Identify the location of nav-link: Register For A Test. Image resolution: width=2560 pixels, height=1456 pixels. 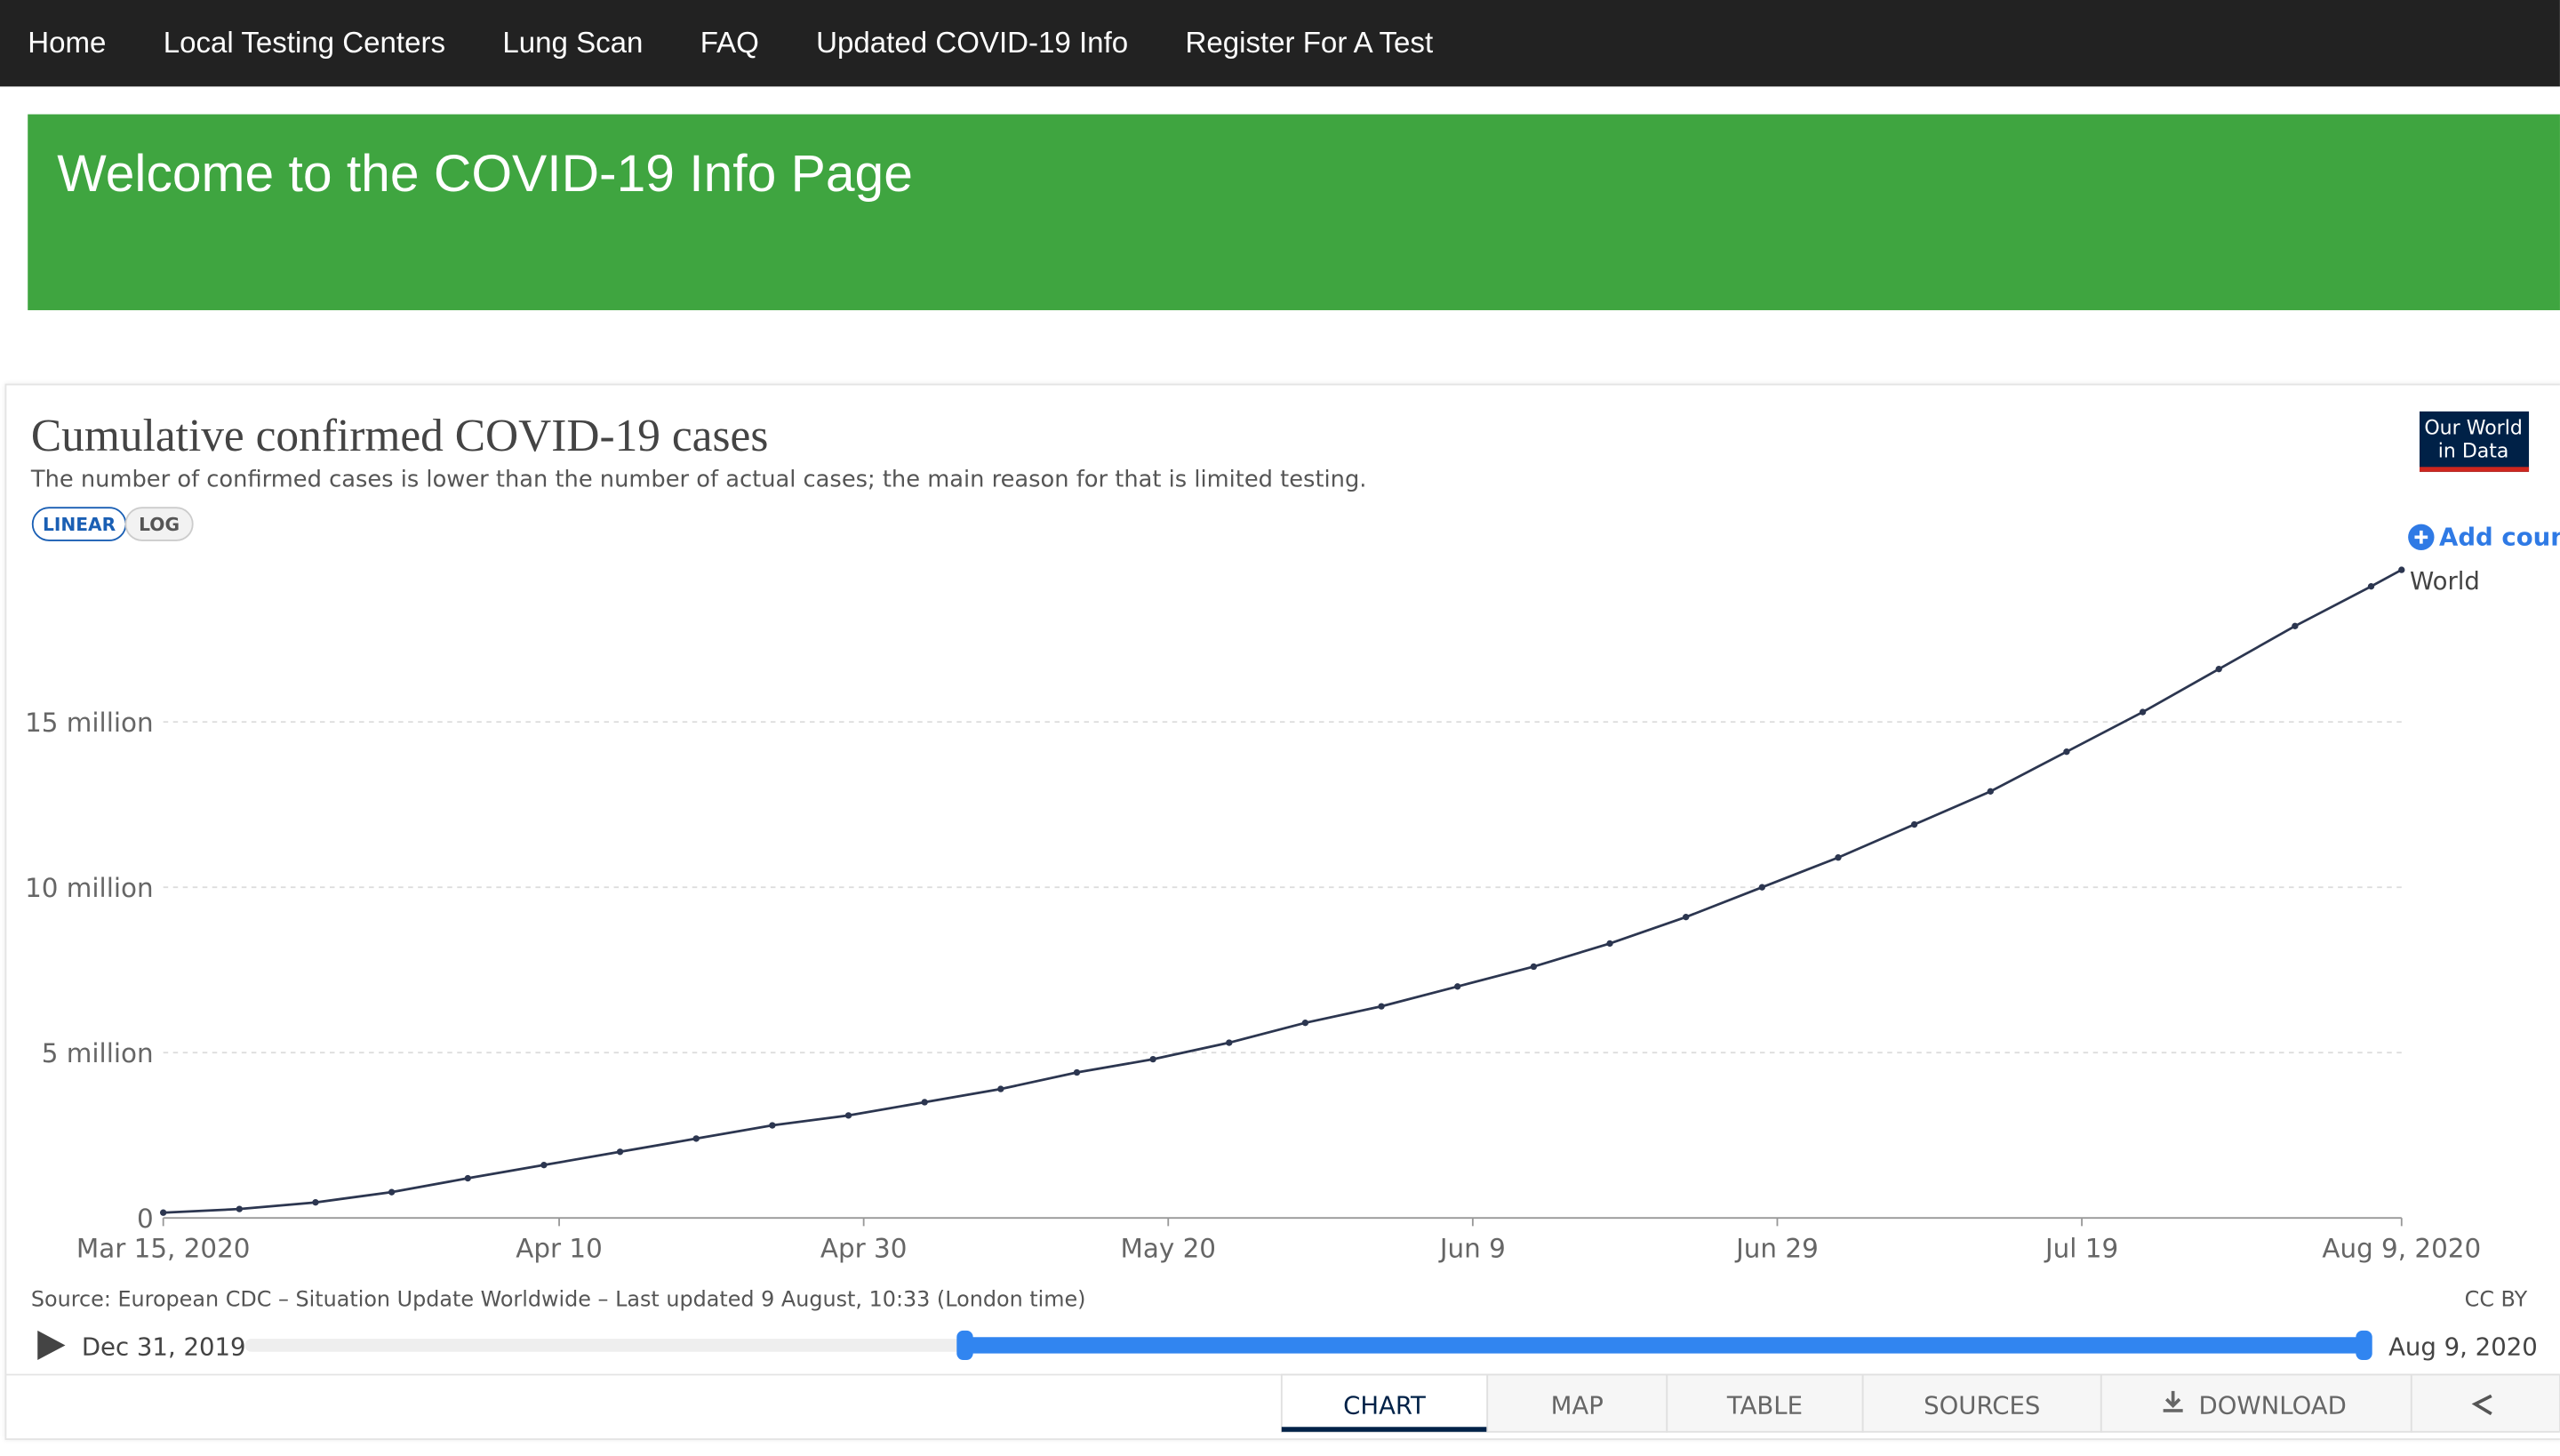
(1309, 43).